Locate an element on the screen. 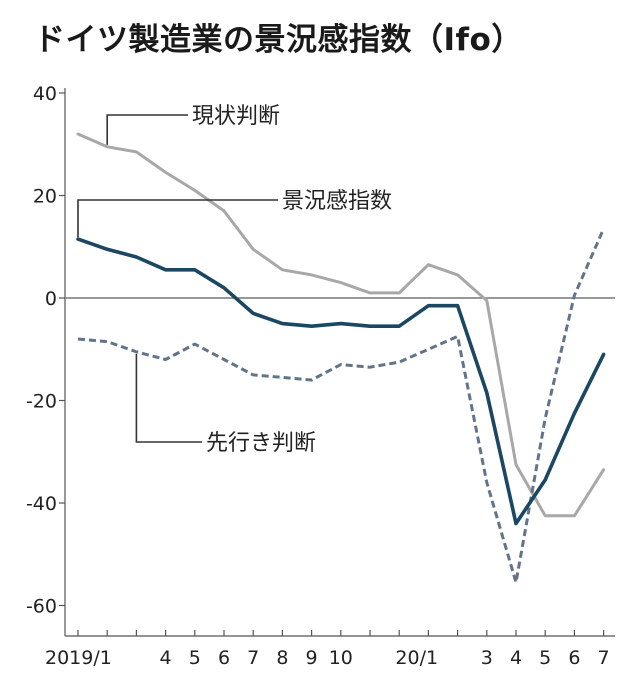  x-tick-label: 10 is located at coordinates (341, 658).